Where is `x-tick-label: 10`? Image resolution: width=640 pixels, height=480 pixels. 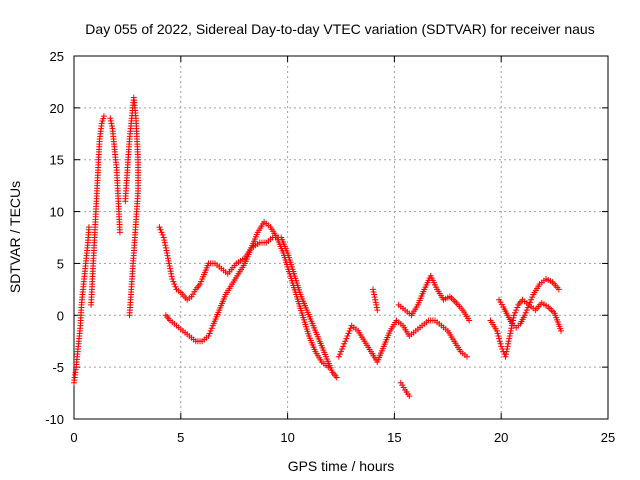
x-tick-label: 10 is located at coordinates (287, 437).